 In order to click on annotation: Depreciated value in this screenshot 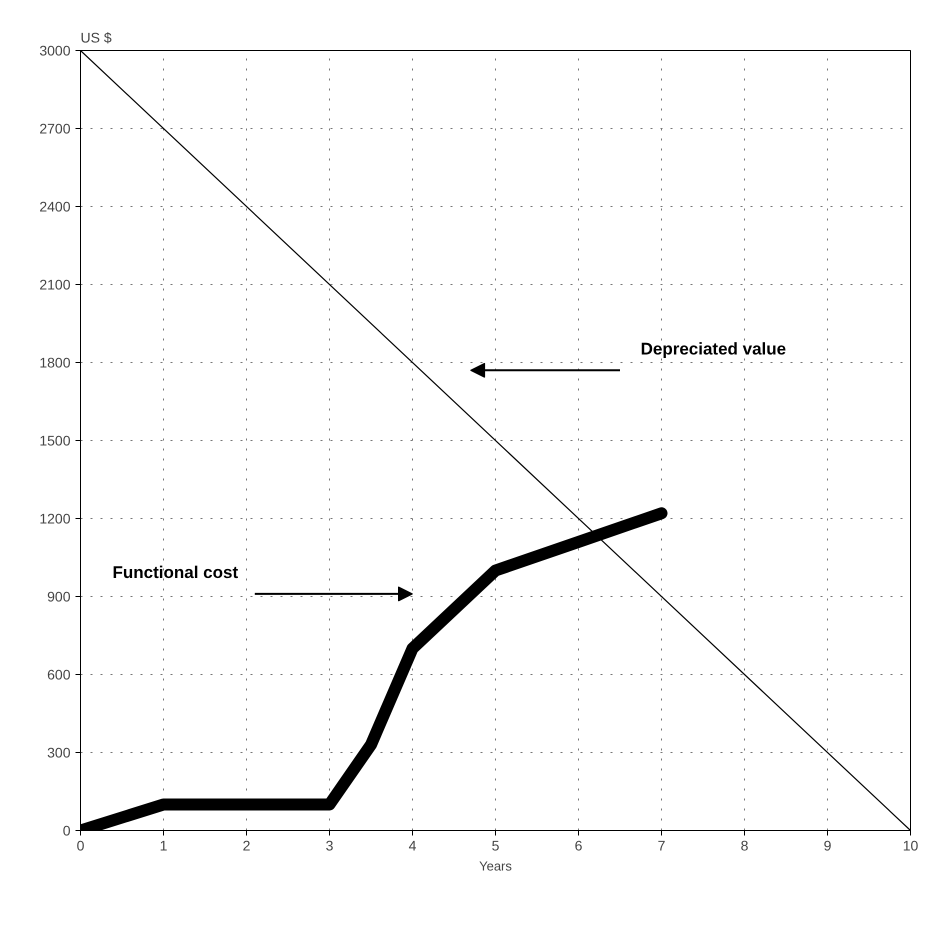, I will do `click(713, 348)`.